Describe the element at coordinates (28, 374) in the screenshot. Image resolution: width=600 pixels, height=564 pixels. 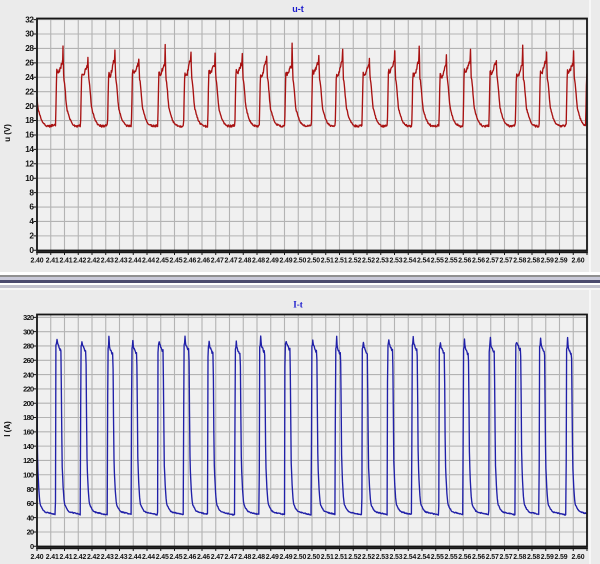
I see `svg-text: 240` at that location.